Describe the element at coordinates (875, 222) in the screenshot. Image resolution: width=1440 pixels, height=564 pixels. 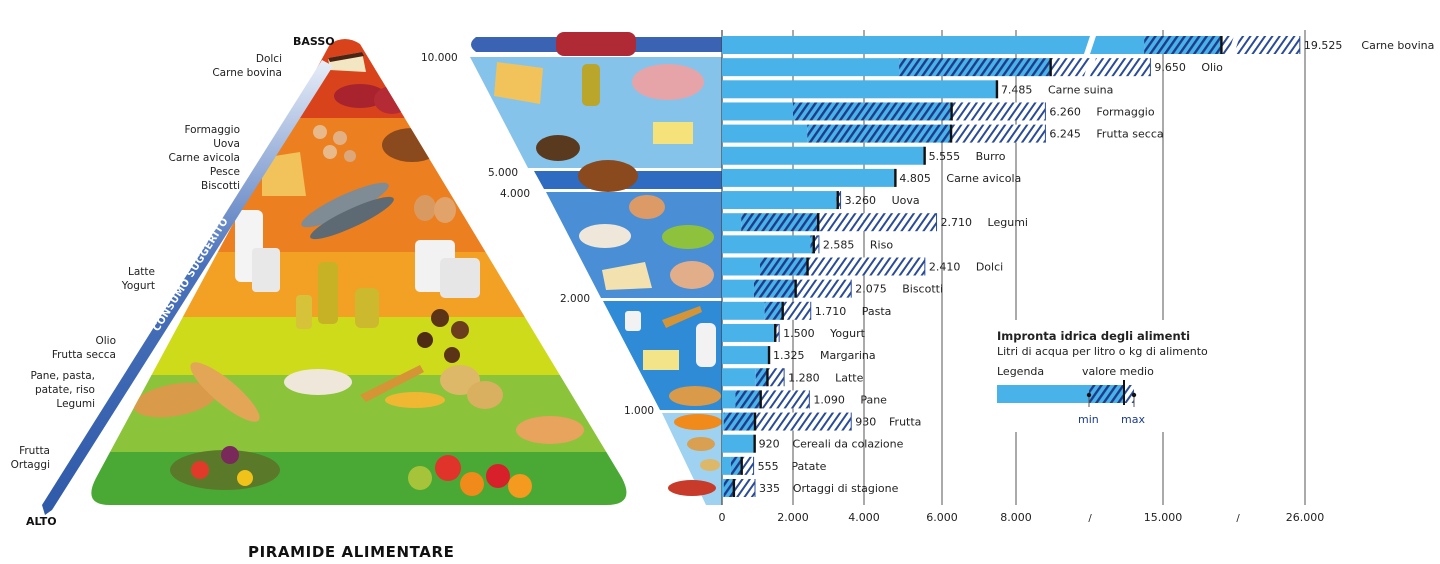
I see `bar-row: 2.710 Legumi` at that location.